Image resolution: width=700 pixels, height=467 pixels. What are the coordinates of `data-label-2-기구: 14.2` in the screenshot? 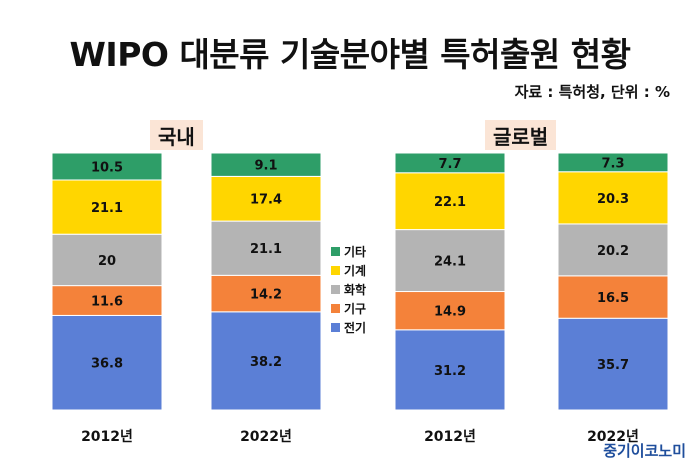 It's located at (266, 295).